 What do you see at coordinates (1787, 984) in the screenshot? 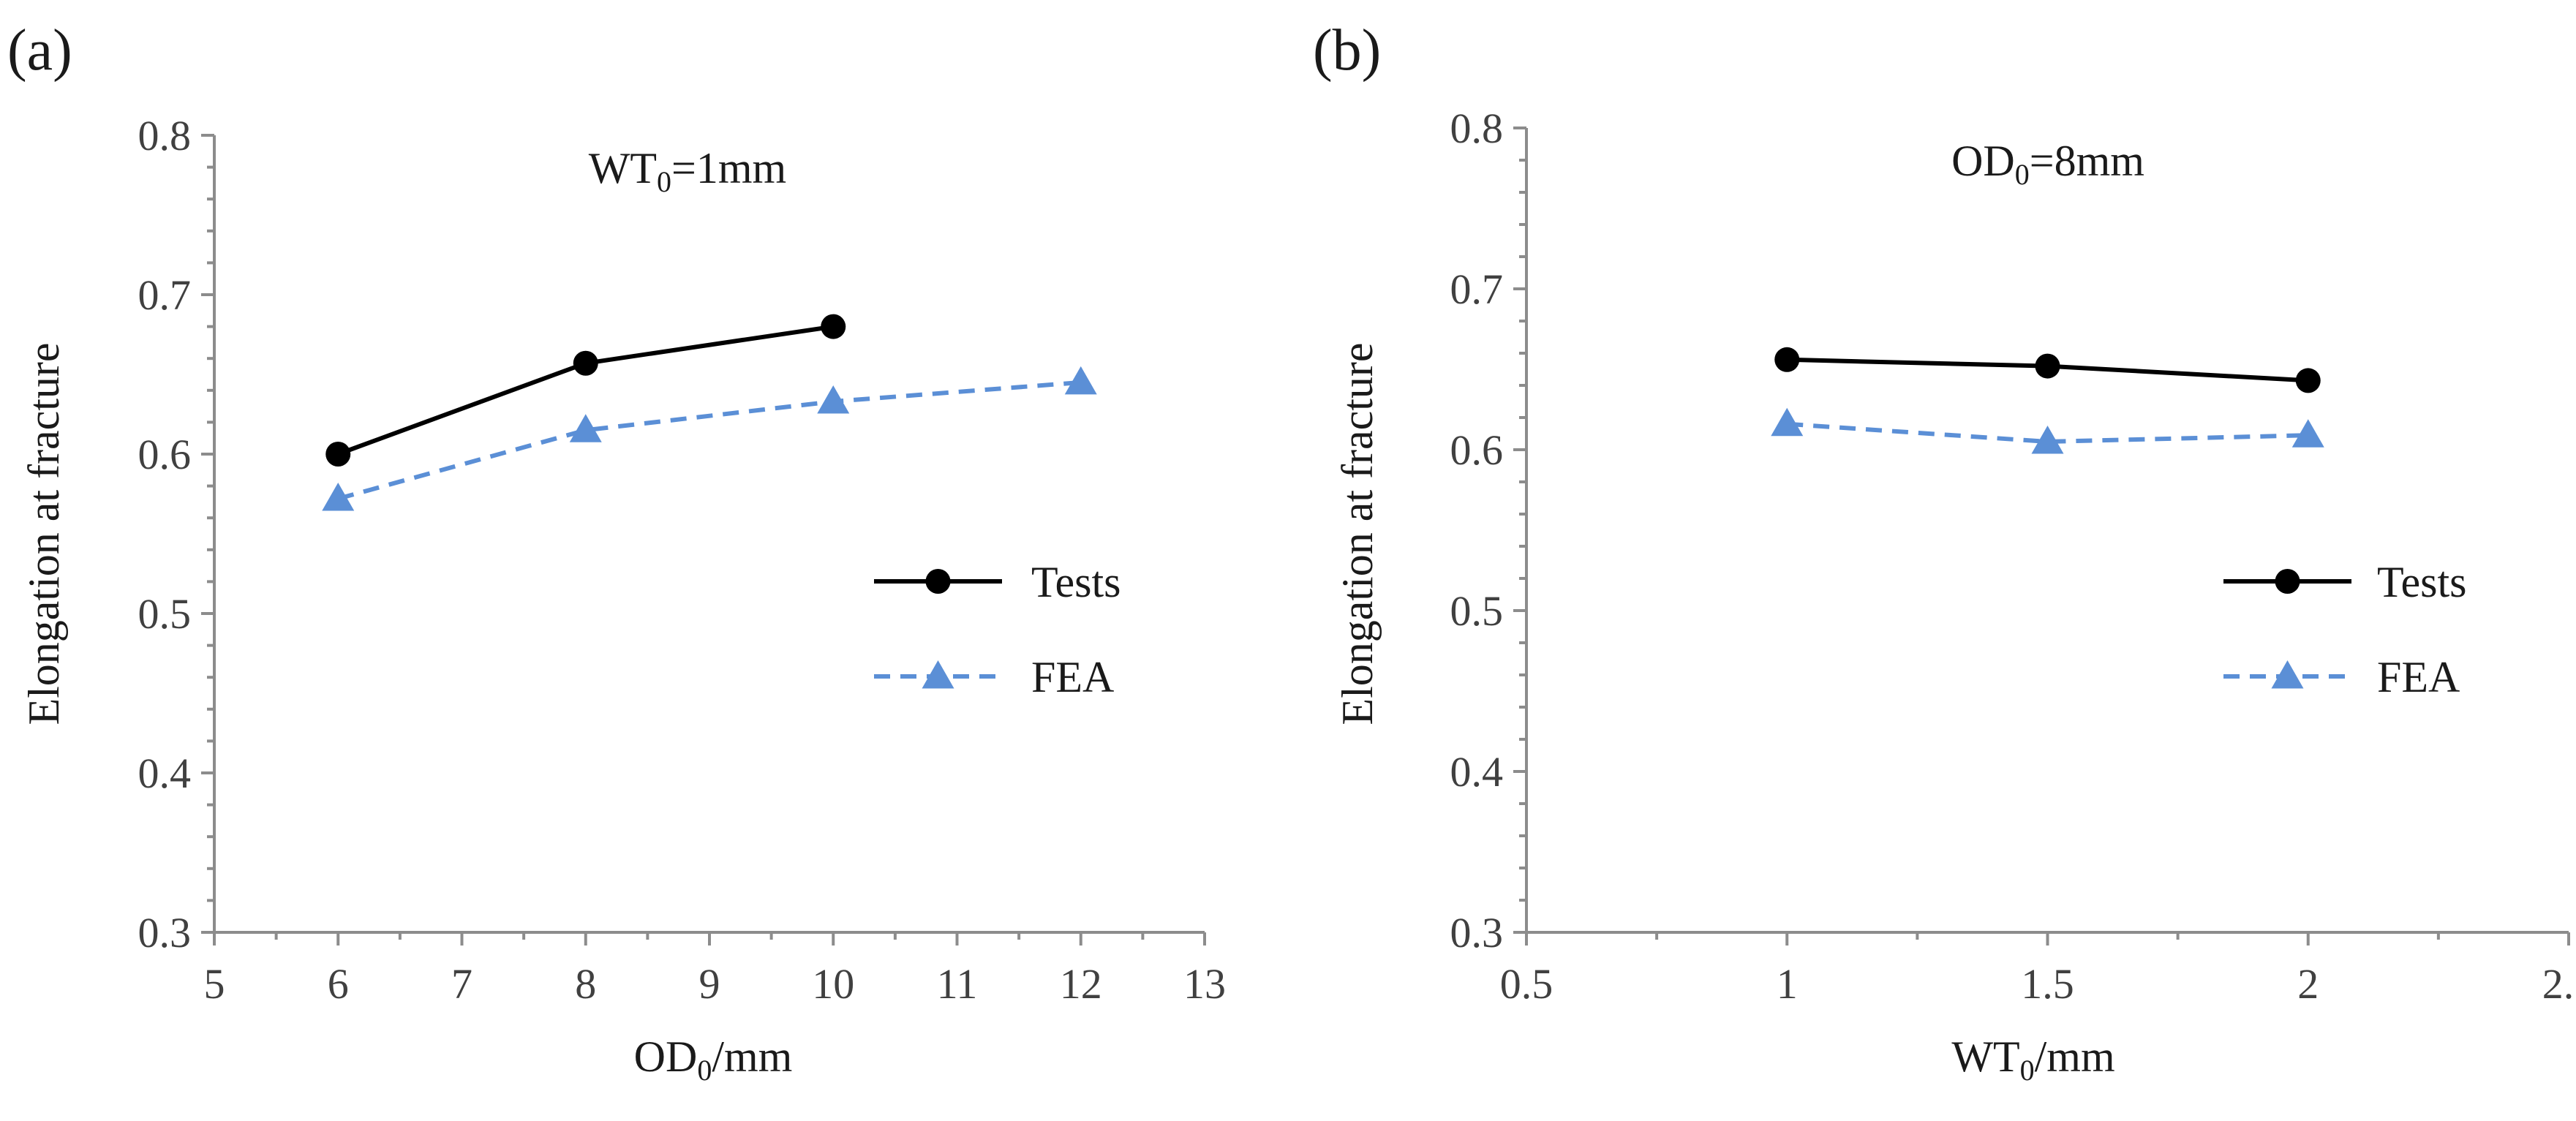
I see `x-tick-label: 1` at bounding box center [1787, 984].